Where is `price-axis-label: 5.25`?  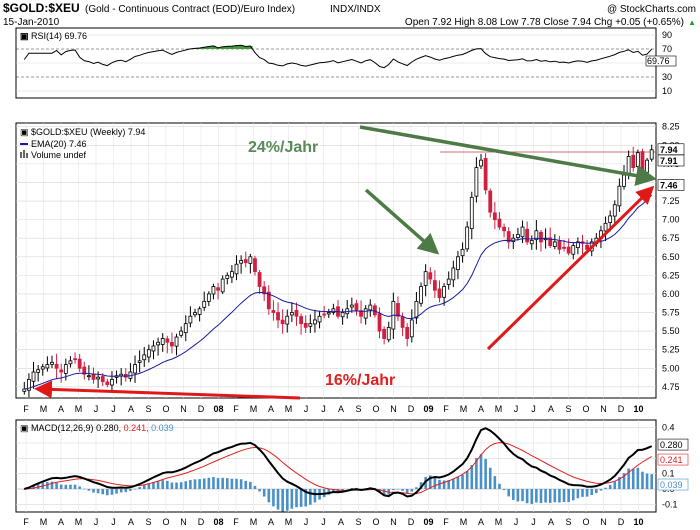 price-axis-label: 5.25 is located at coordinates (671, 350).